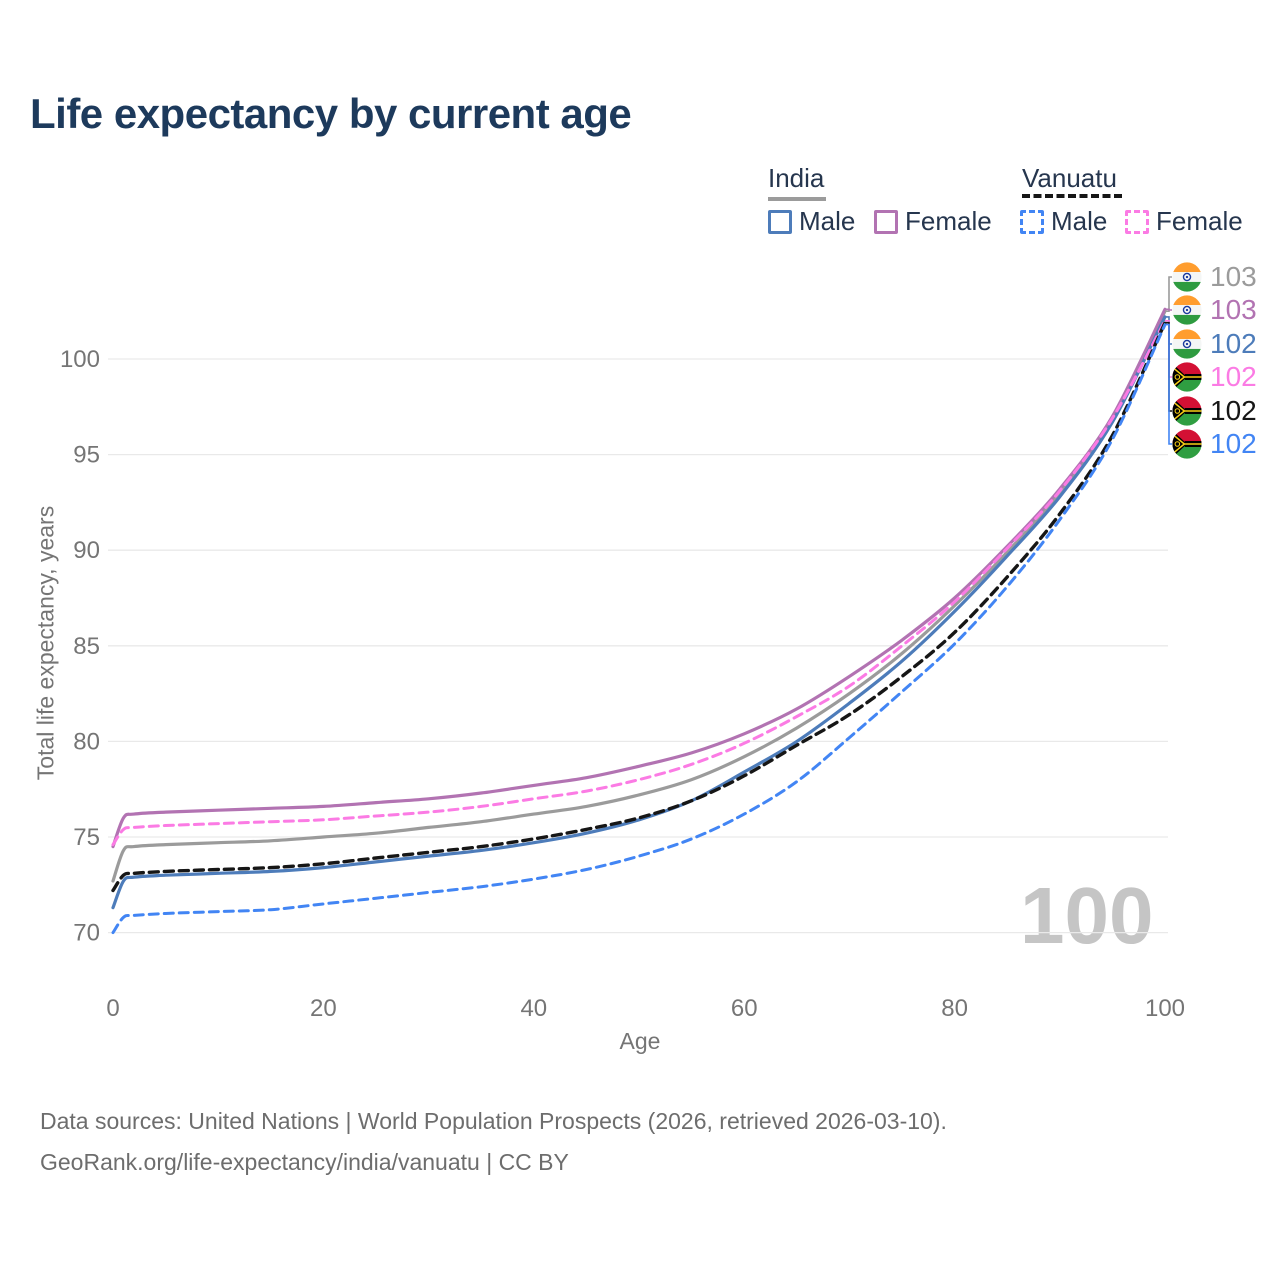 The image size is (1280, 1280). I want to click on age-watermark: 100, so click(1087, 915).